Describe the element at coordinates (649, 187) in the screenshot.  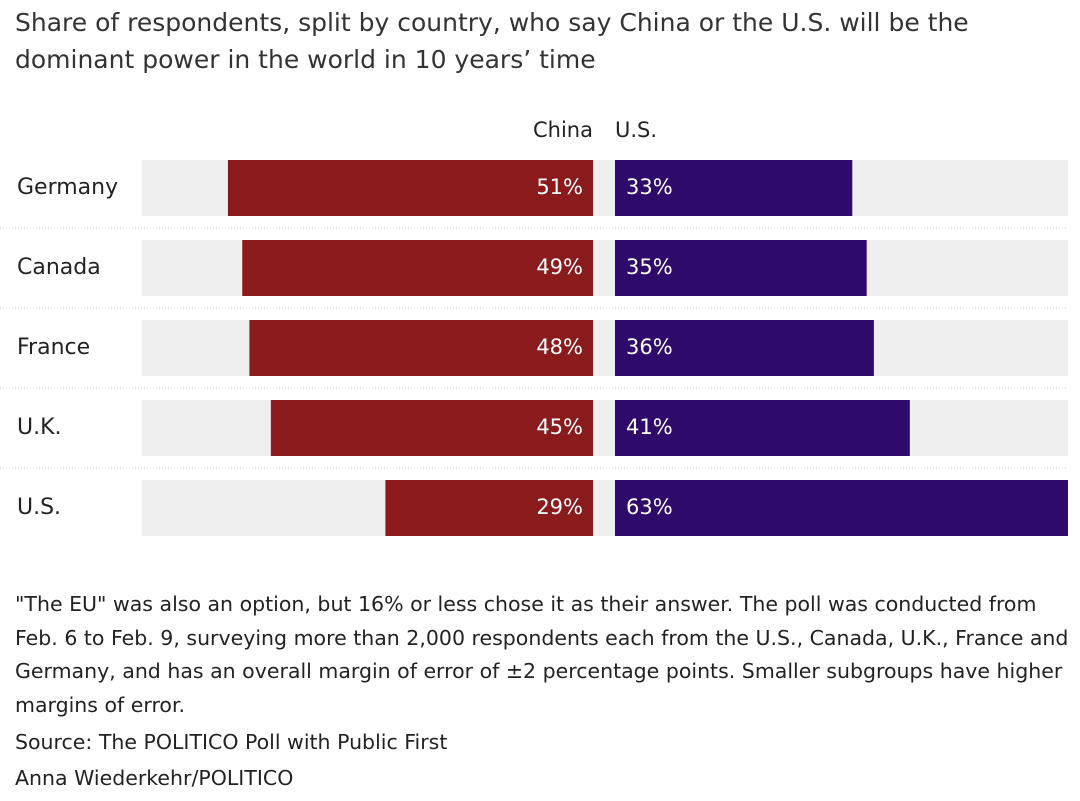
I see `value-label: 33%` at that location.